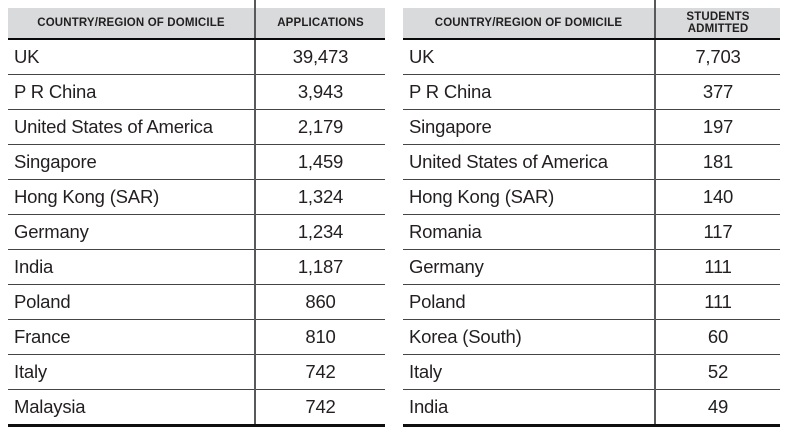 The width and height of the screenshot is (791, 439). Describe the element at coordinates (319, 232) in the screenshot. I see `value-cell: 1,234` at that location.